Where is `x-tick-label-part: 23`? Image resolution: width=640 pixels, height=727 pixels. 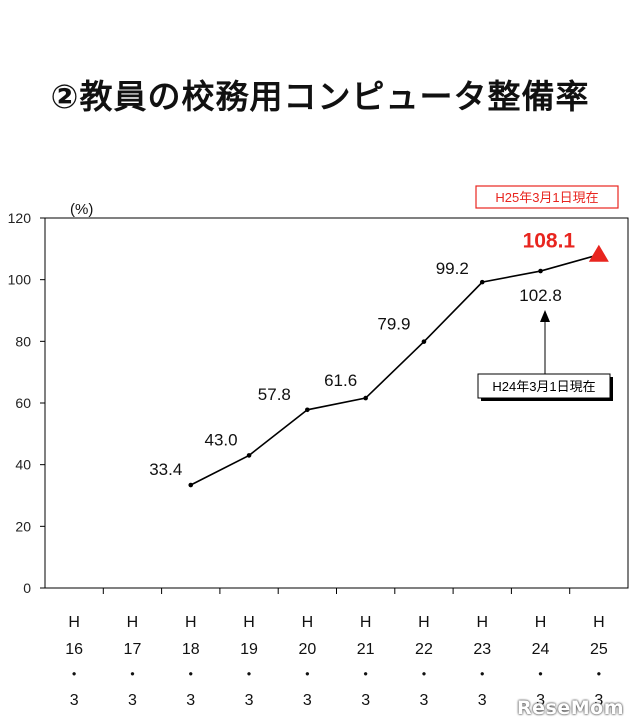 x-tick-label-part: 23 is located at coordinates (482, 649).